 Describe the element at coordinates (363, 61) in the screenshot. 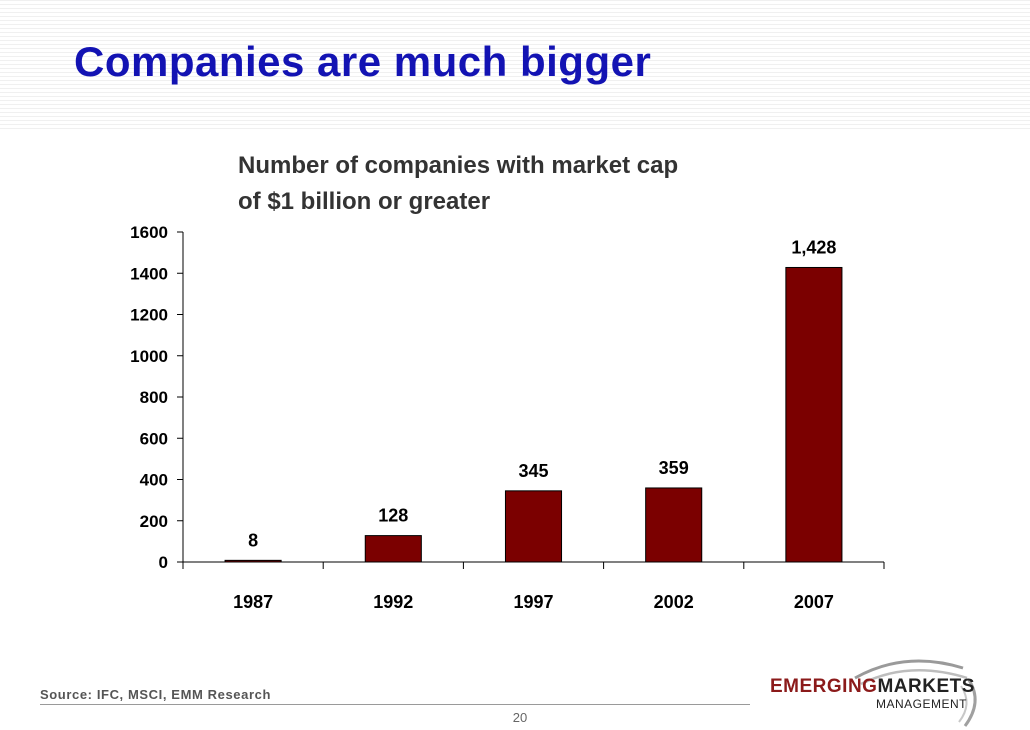

I see `slide-title: Companies are much bigger` at that location.